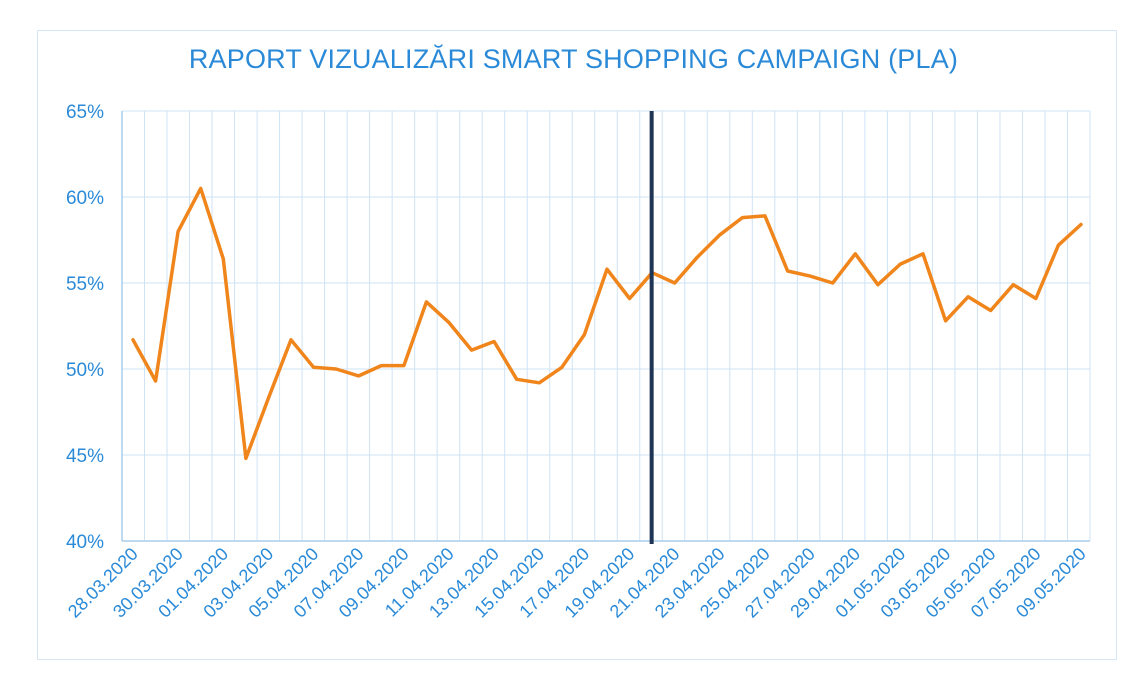 The image size is (1147, 686). Describe the element at coordinates (85, 284) in the screenshot. I see `y-tick-label: 55%` at that location.